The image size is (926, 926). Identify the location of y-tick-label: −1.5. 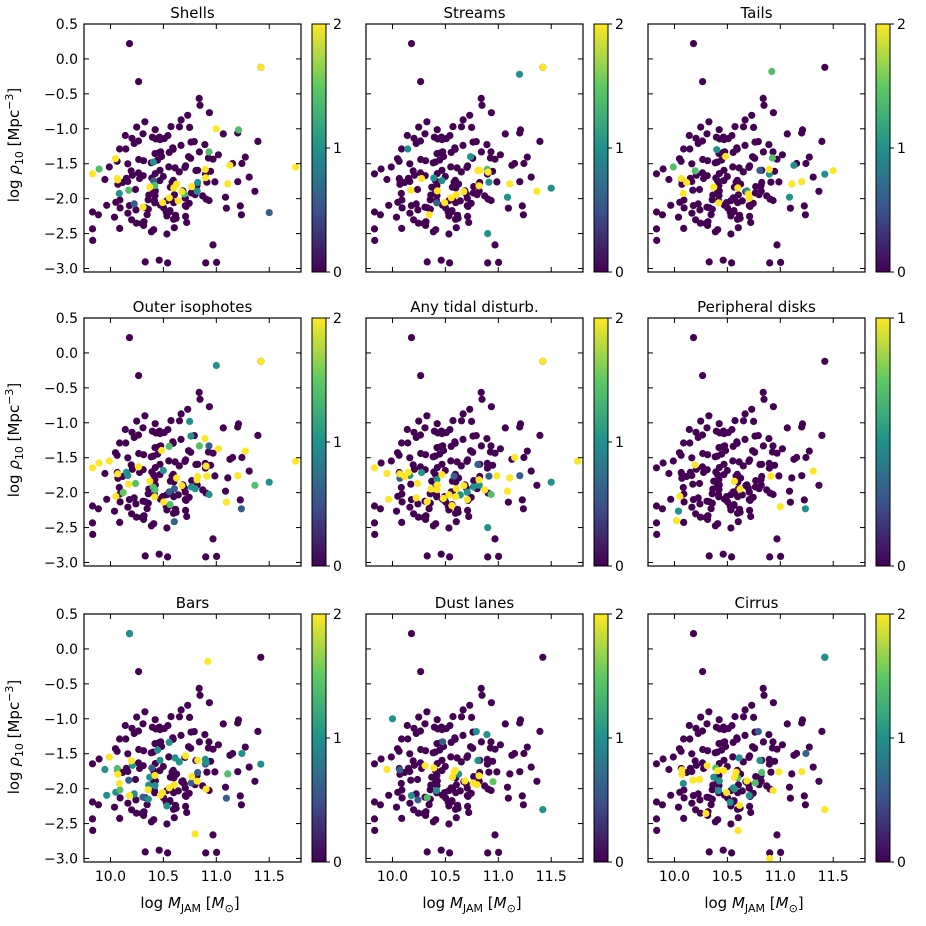
(61, 459).